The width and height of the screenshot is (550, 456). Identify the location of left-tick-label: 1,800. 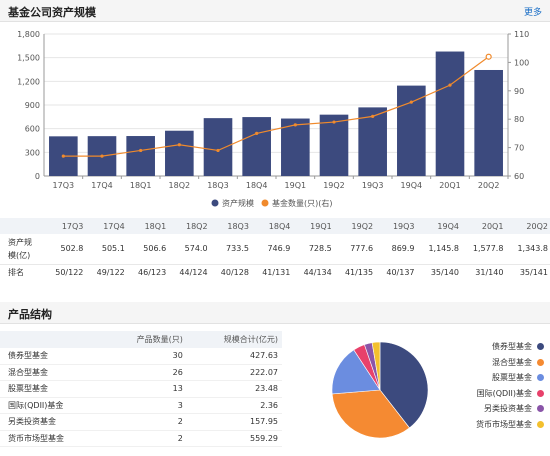
(28, 34).